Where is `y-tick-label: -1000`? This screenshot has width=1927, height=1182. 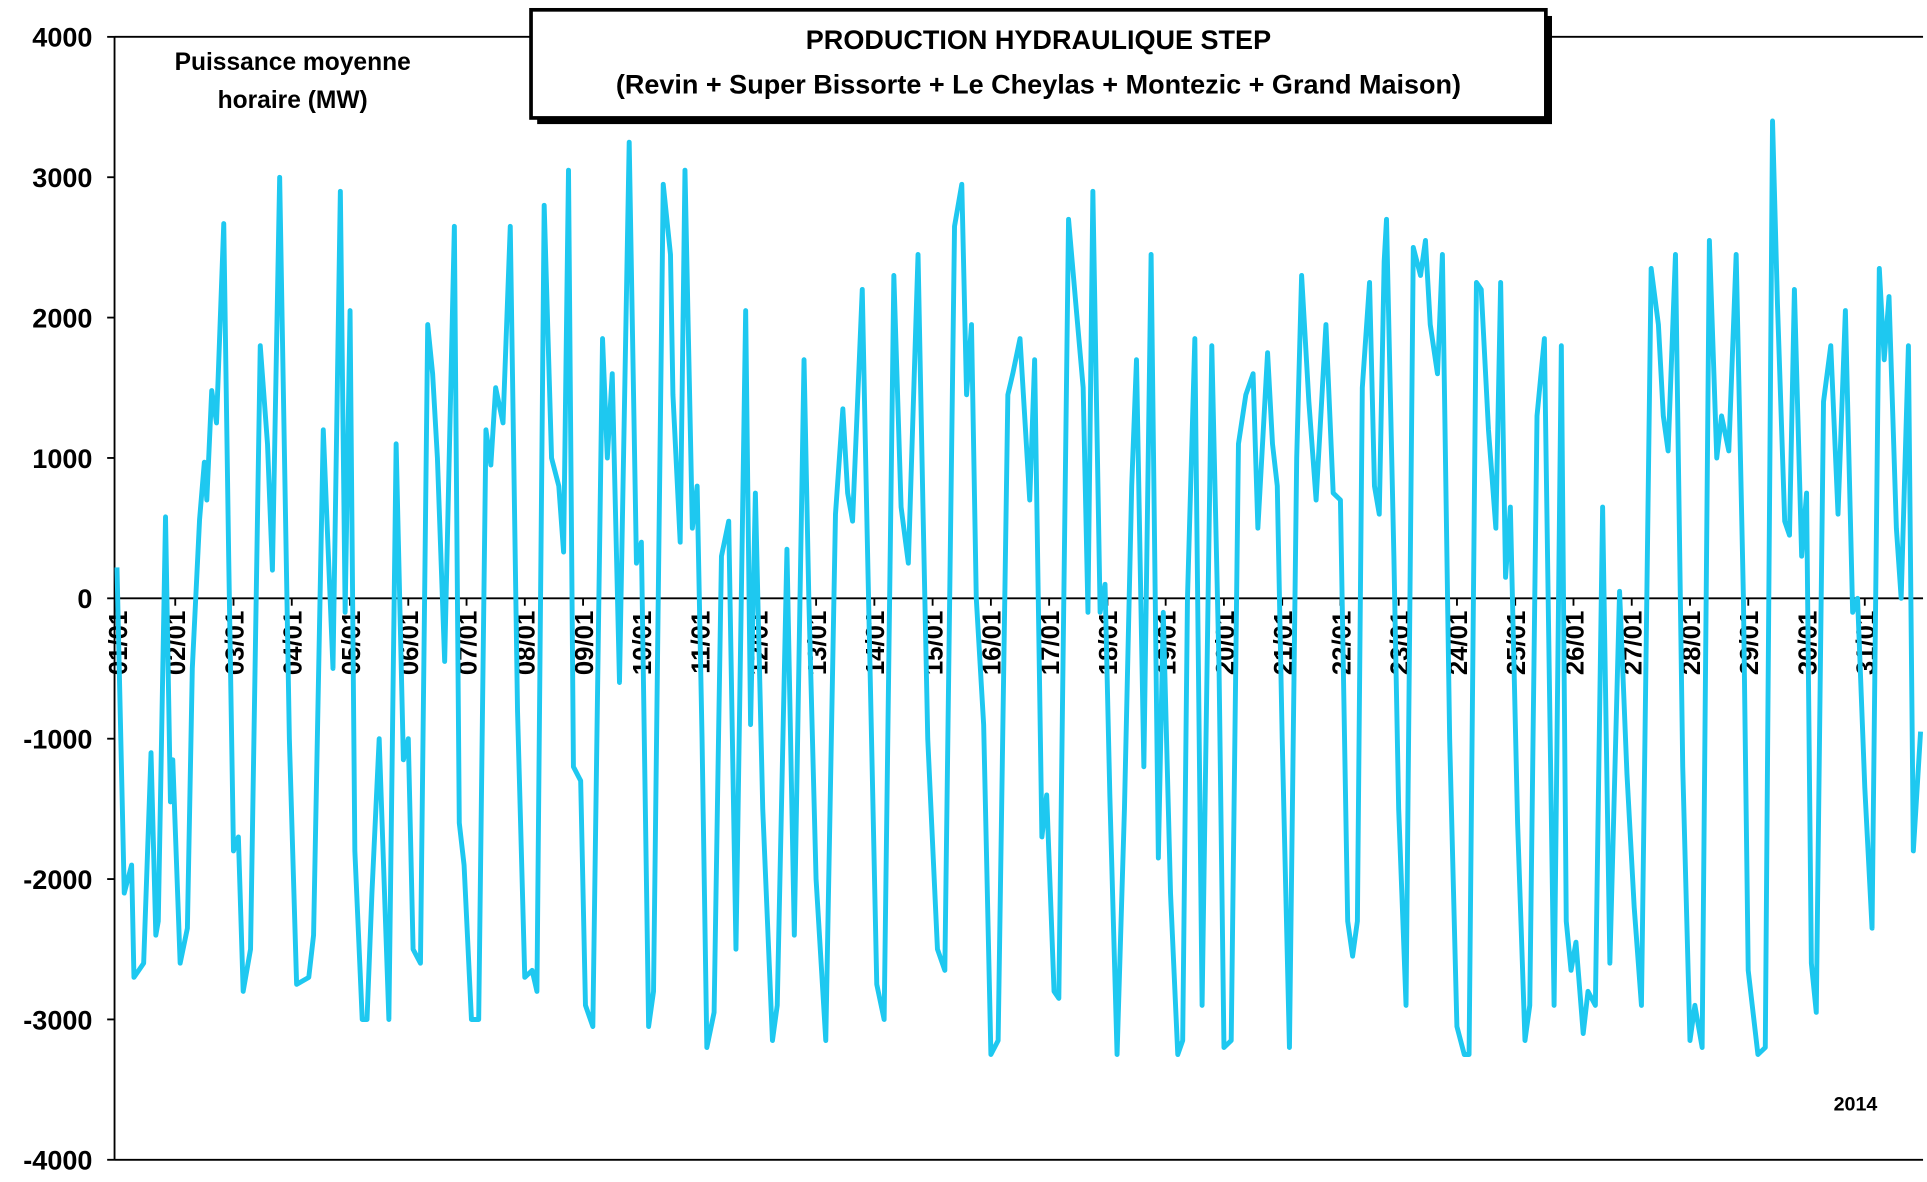 y-tick-label: -1000 is located at coordinates (57, 740).